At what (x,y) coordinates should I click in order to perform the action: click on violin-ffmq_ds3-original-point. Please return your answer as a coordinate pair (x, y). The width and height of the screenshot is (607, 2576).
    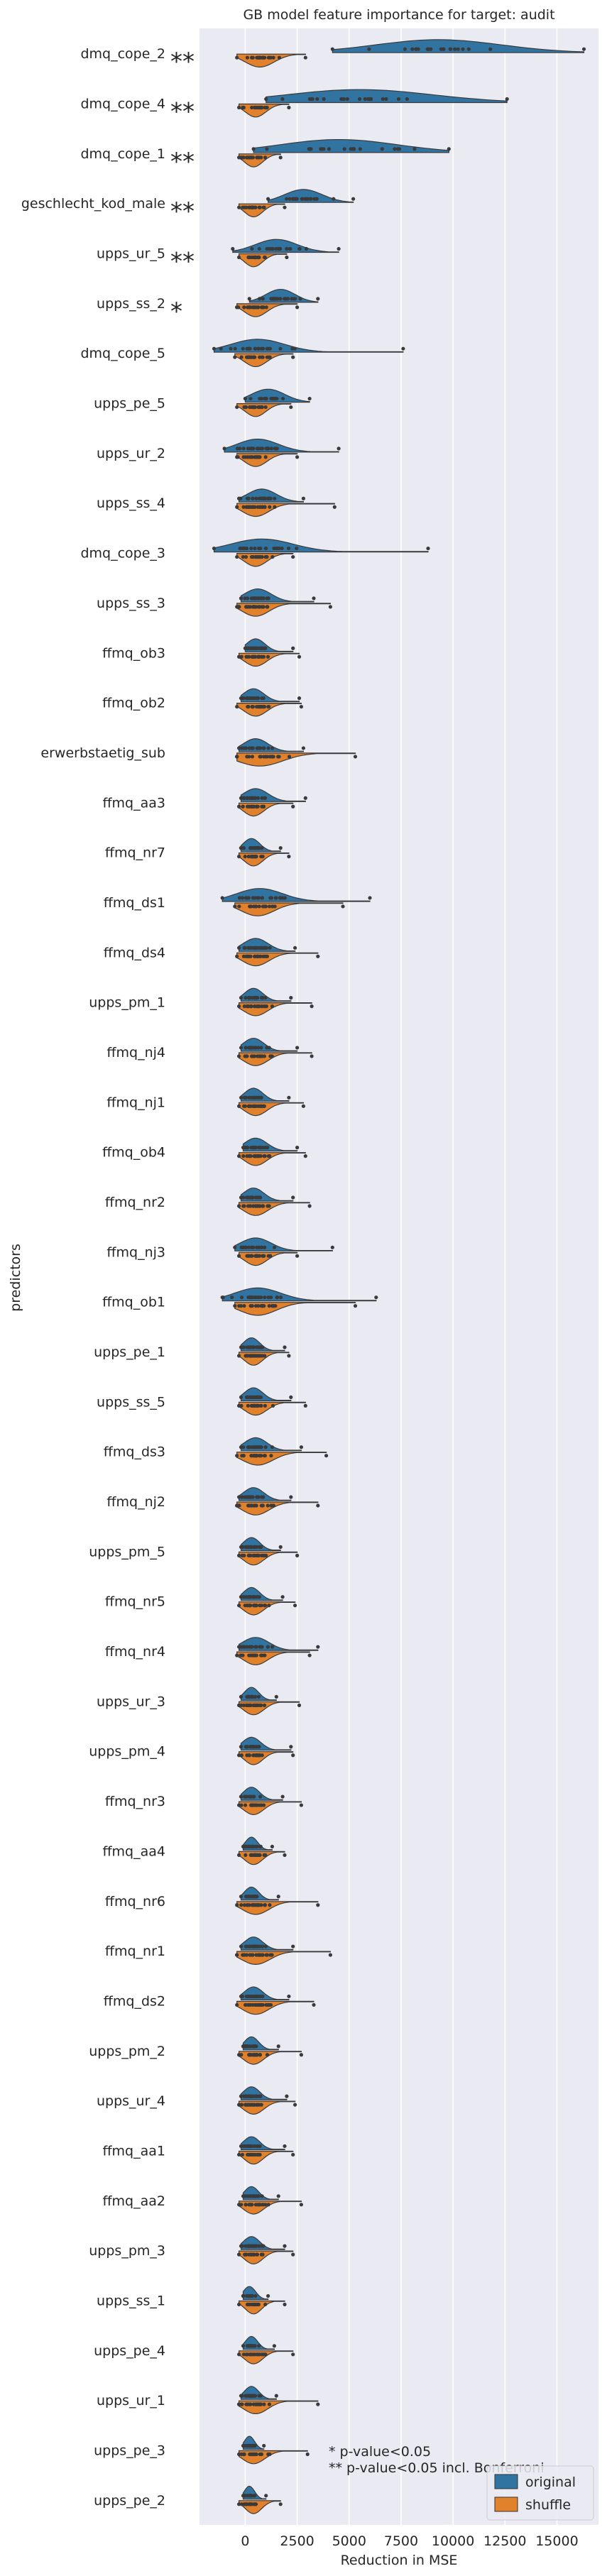
    Looking at the image, I should click on (241, 1447).